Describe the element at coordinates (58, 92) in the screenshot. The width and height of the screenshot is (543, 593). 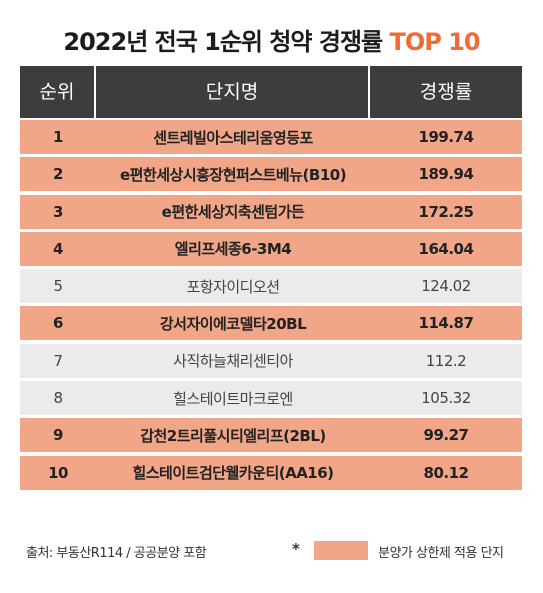
I see `header-rank: 순위` at that location.